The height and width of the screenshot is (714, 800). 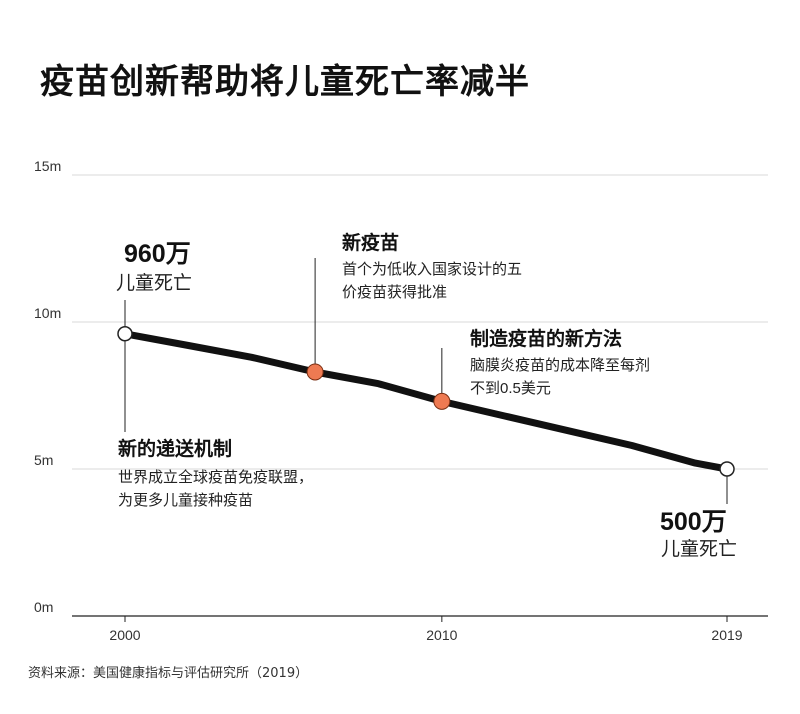 What do you see at coordinates (442, 401) in the screenshot?
I see `highlight-marker-2010` at bounding box center [442, 401].